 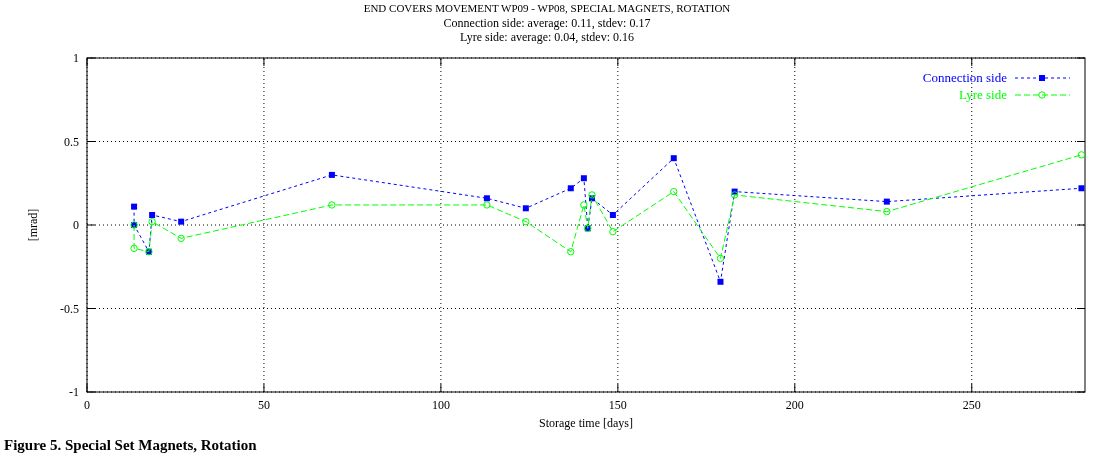 I want to click on x-tick-label: 0, so click(x=87, y=405).